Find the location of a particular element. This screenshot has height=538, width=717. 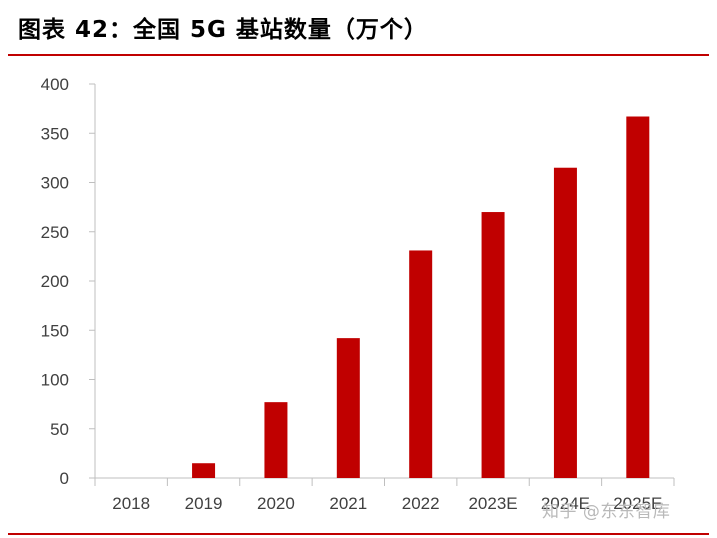

watermark-text: 知乎 @东东智库 is located at coordinates (606, 512).